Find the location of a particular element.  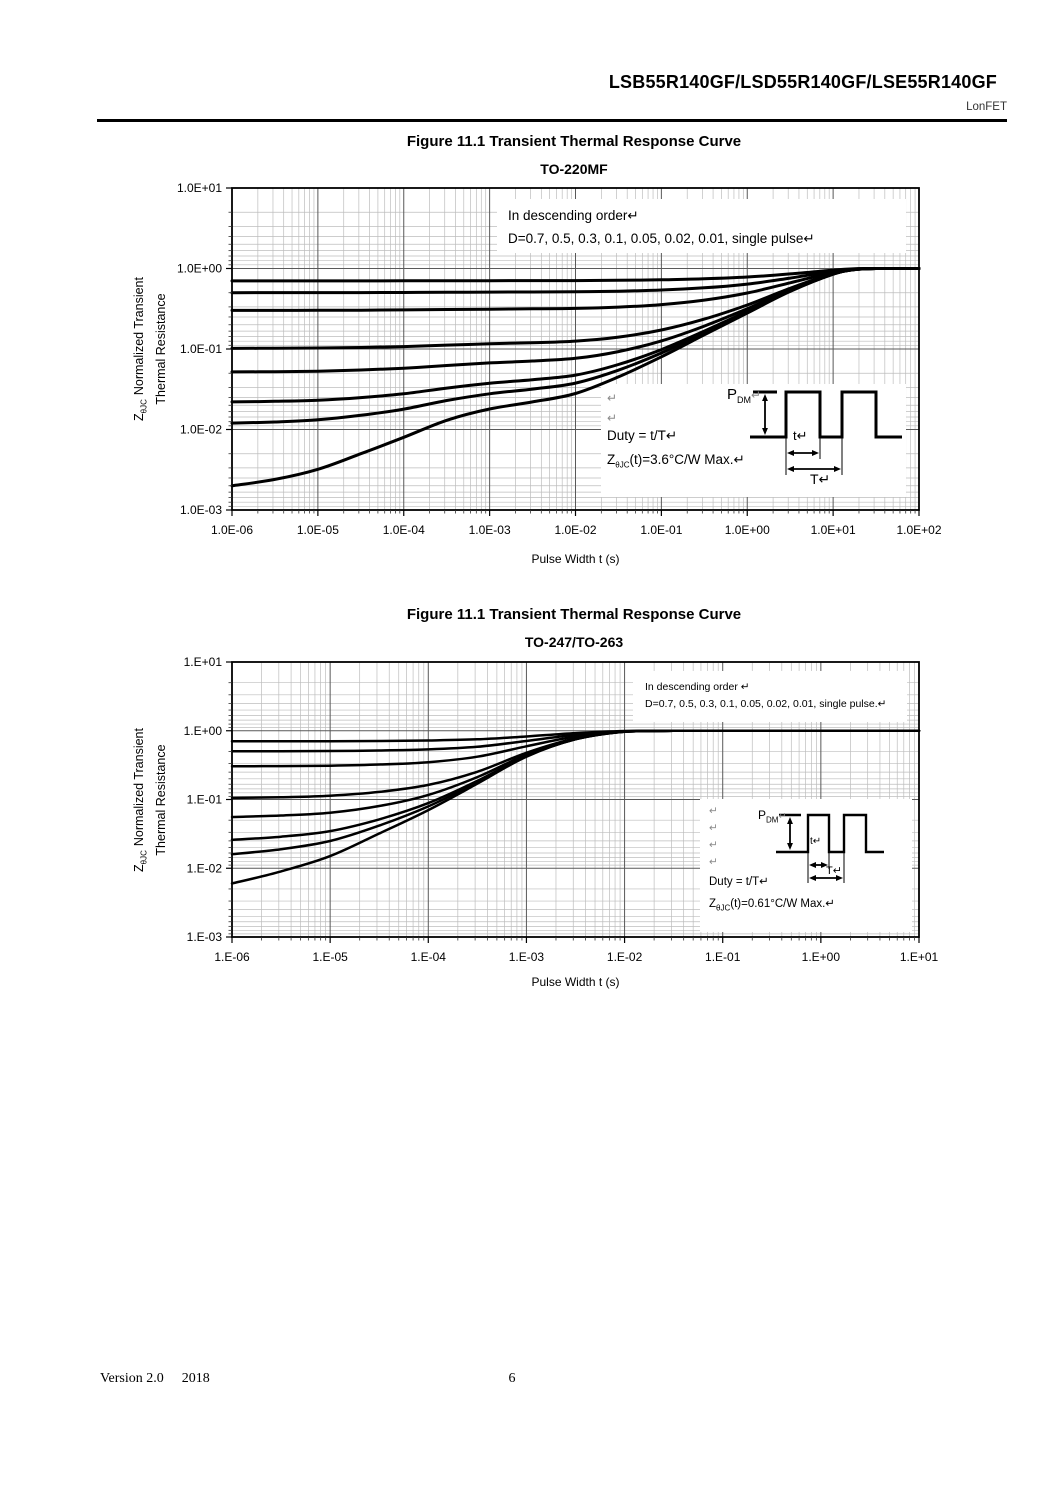

chart1-t-label: t↵ is located at coordinates (800, 435).